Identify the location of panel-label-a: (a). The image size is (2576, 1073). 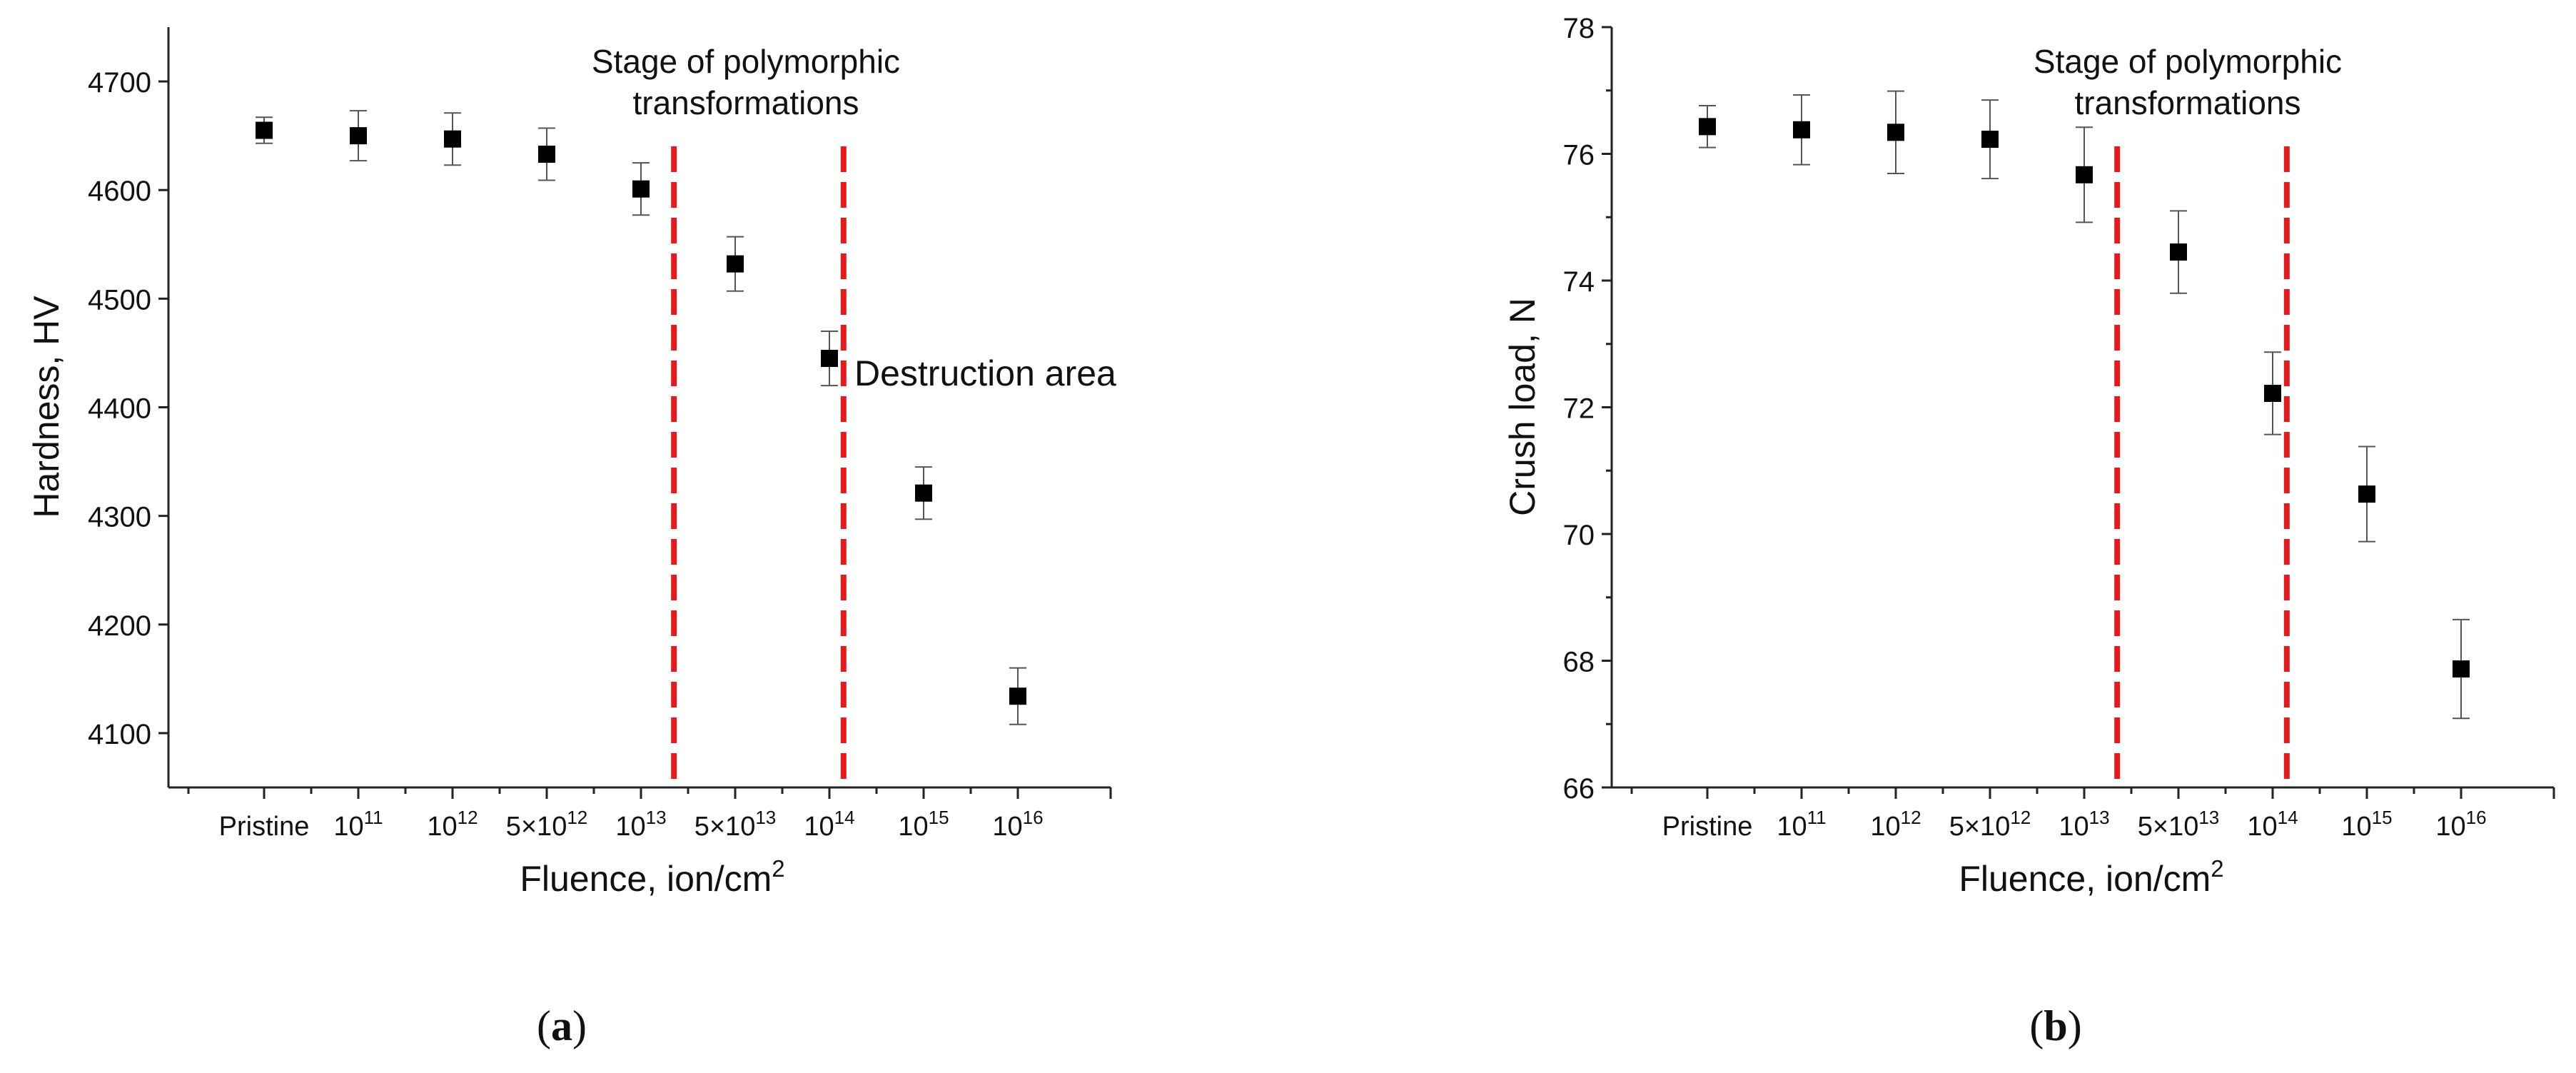
(562, 1025).